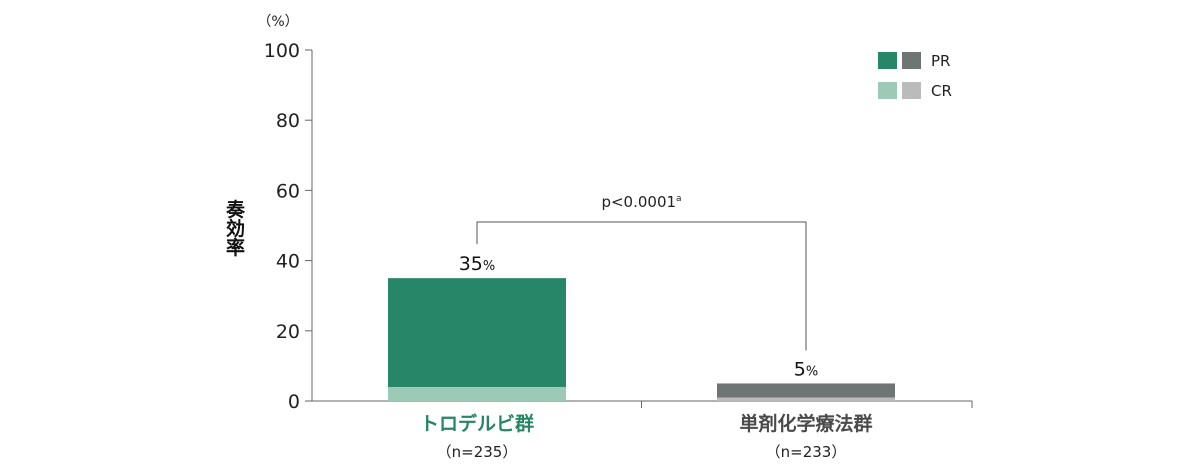 The image size is (1200, 468). I want to click on data-label-2: 5%, so click(806, 369).